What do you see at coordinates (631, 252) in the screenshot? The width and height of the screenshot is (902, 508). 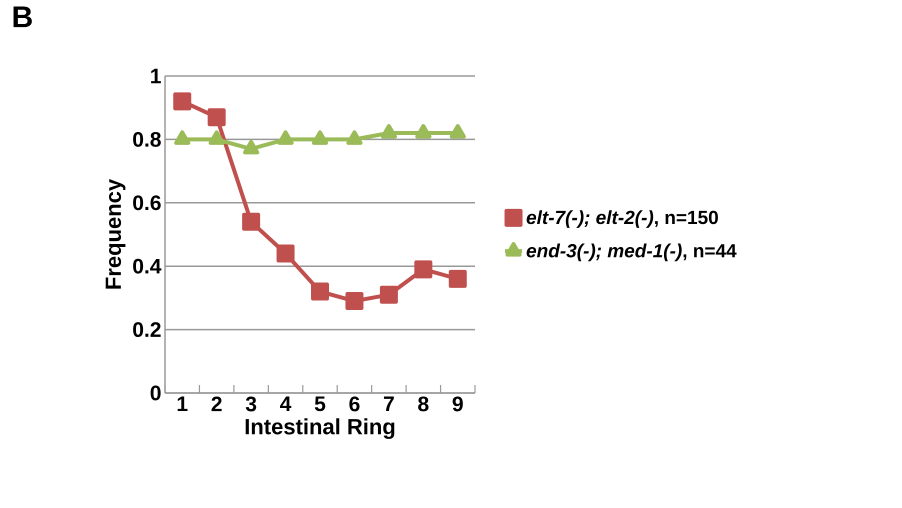 I see `legend-label: end-3(-); med-1(-), n=44` at bounding box center [631, 252].